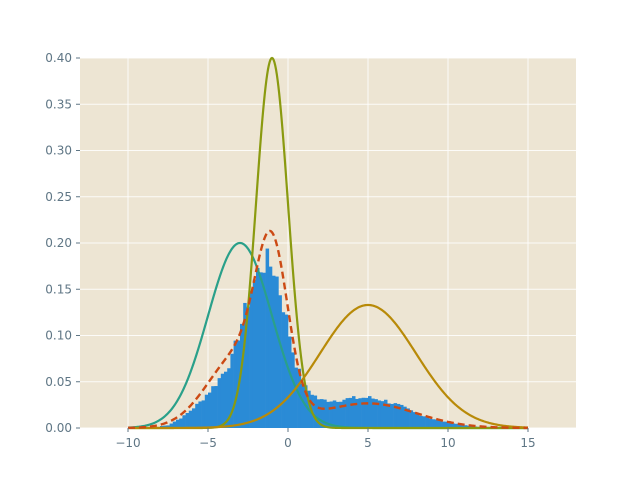  I want to click on y-tick-label: 0.10, so click(58, 336).